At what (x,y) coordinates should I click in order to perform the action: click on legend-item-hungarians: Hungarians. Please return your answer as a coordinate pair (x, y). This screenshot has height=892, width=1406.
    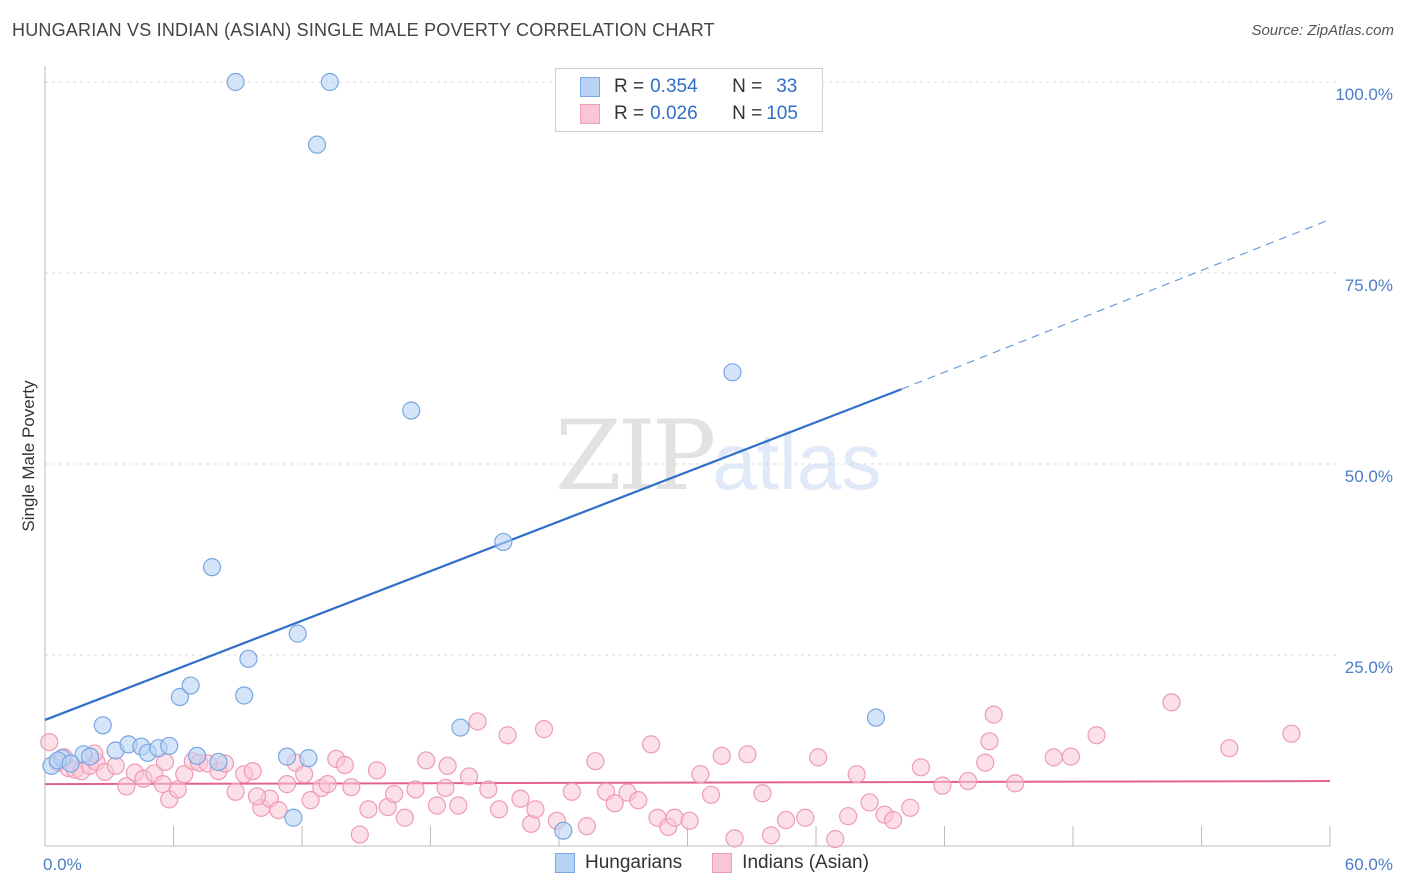
    Looking at the image, I should click on (618, 863).